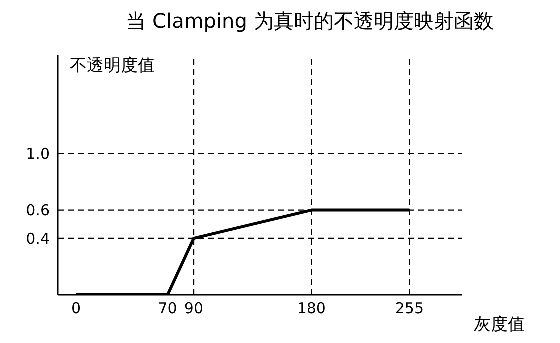  Describe the element at coordinates (77, 309) in the screenshot. I see `x-tick-label: 0` at that location.